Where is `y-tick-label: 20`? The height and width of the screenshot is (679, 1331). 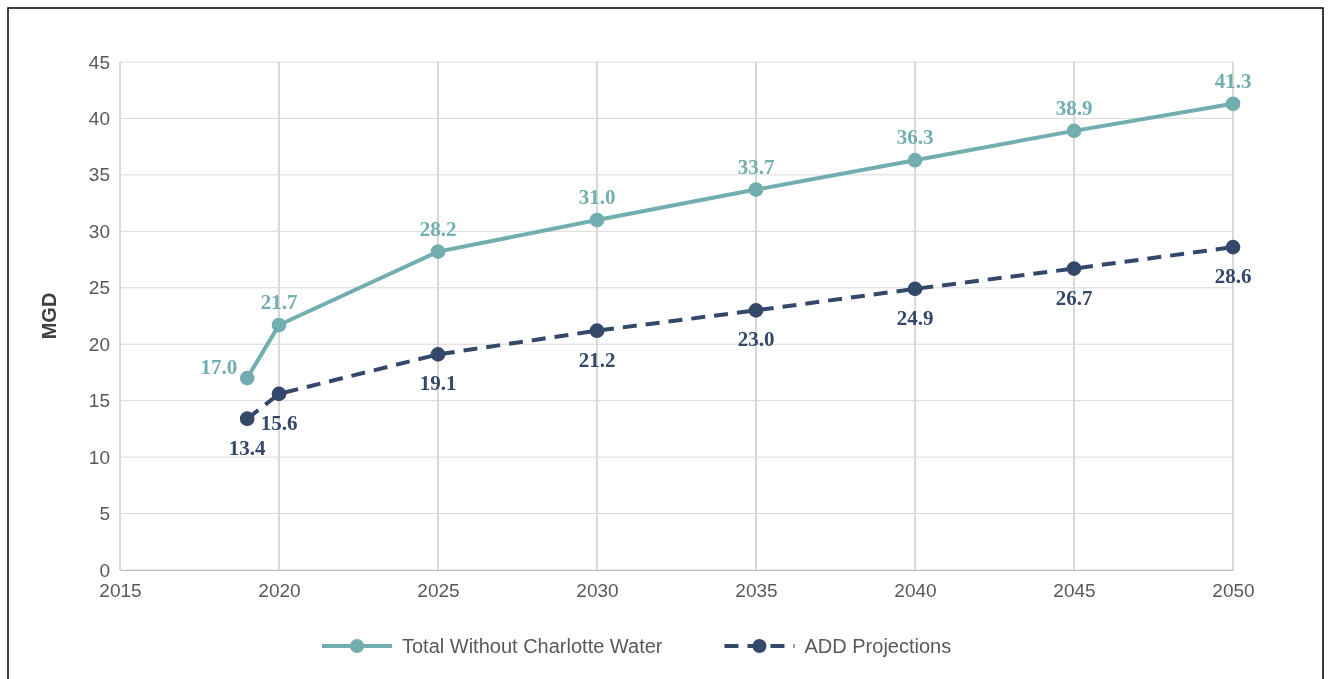
y-tick-label: 20 is located at coordinates (99, 344).